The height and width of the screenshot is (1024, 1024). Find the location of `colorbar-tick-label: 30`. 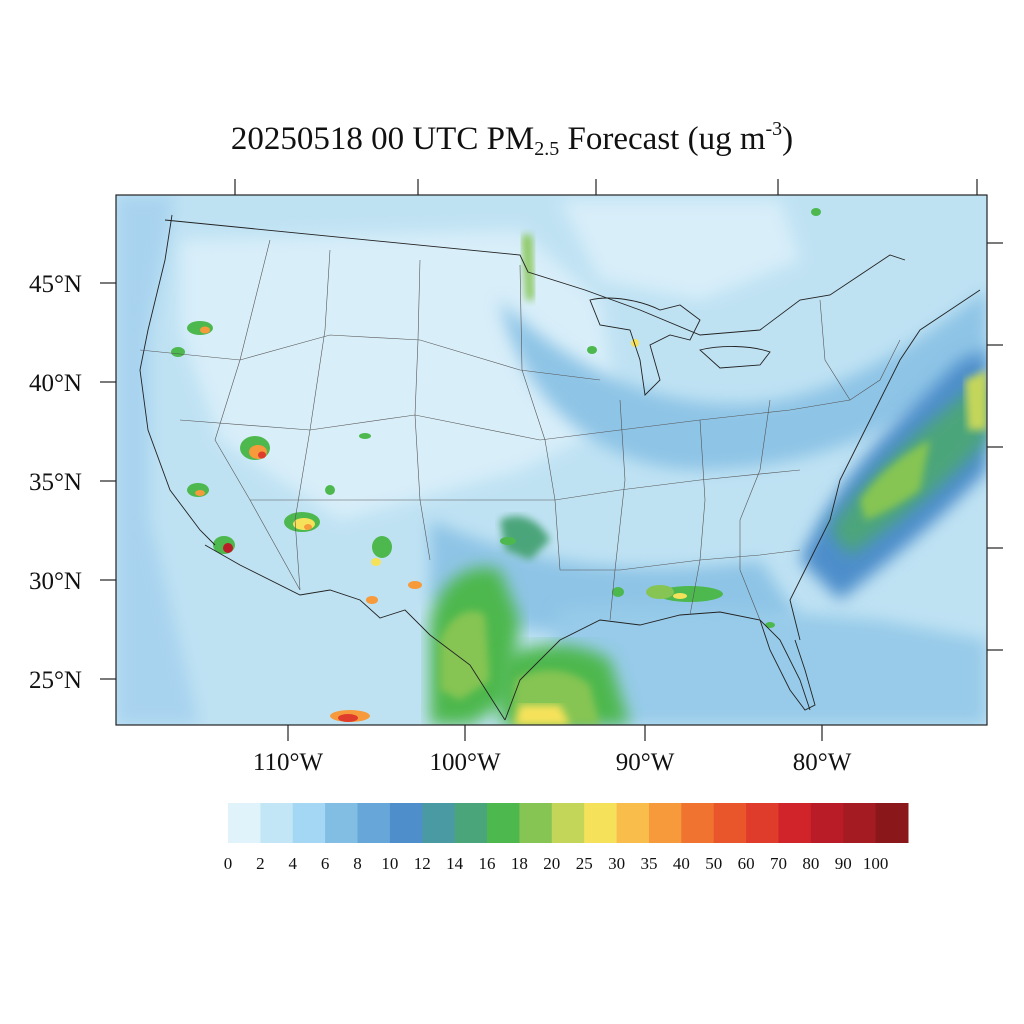

colorbar-tick-label: 30 is located at coordinates (616, 863).